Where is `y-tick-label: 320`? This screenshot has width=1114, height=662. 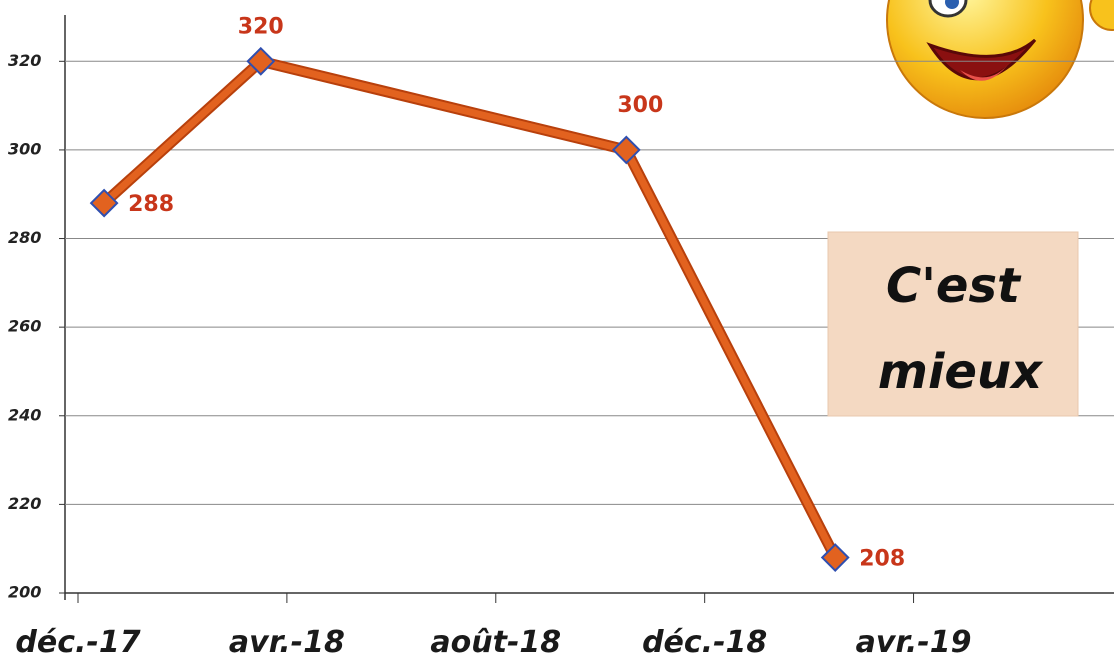 y-tick-label: 320 is located at coordinates (24, 60).